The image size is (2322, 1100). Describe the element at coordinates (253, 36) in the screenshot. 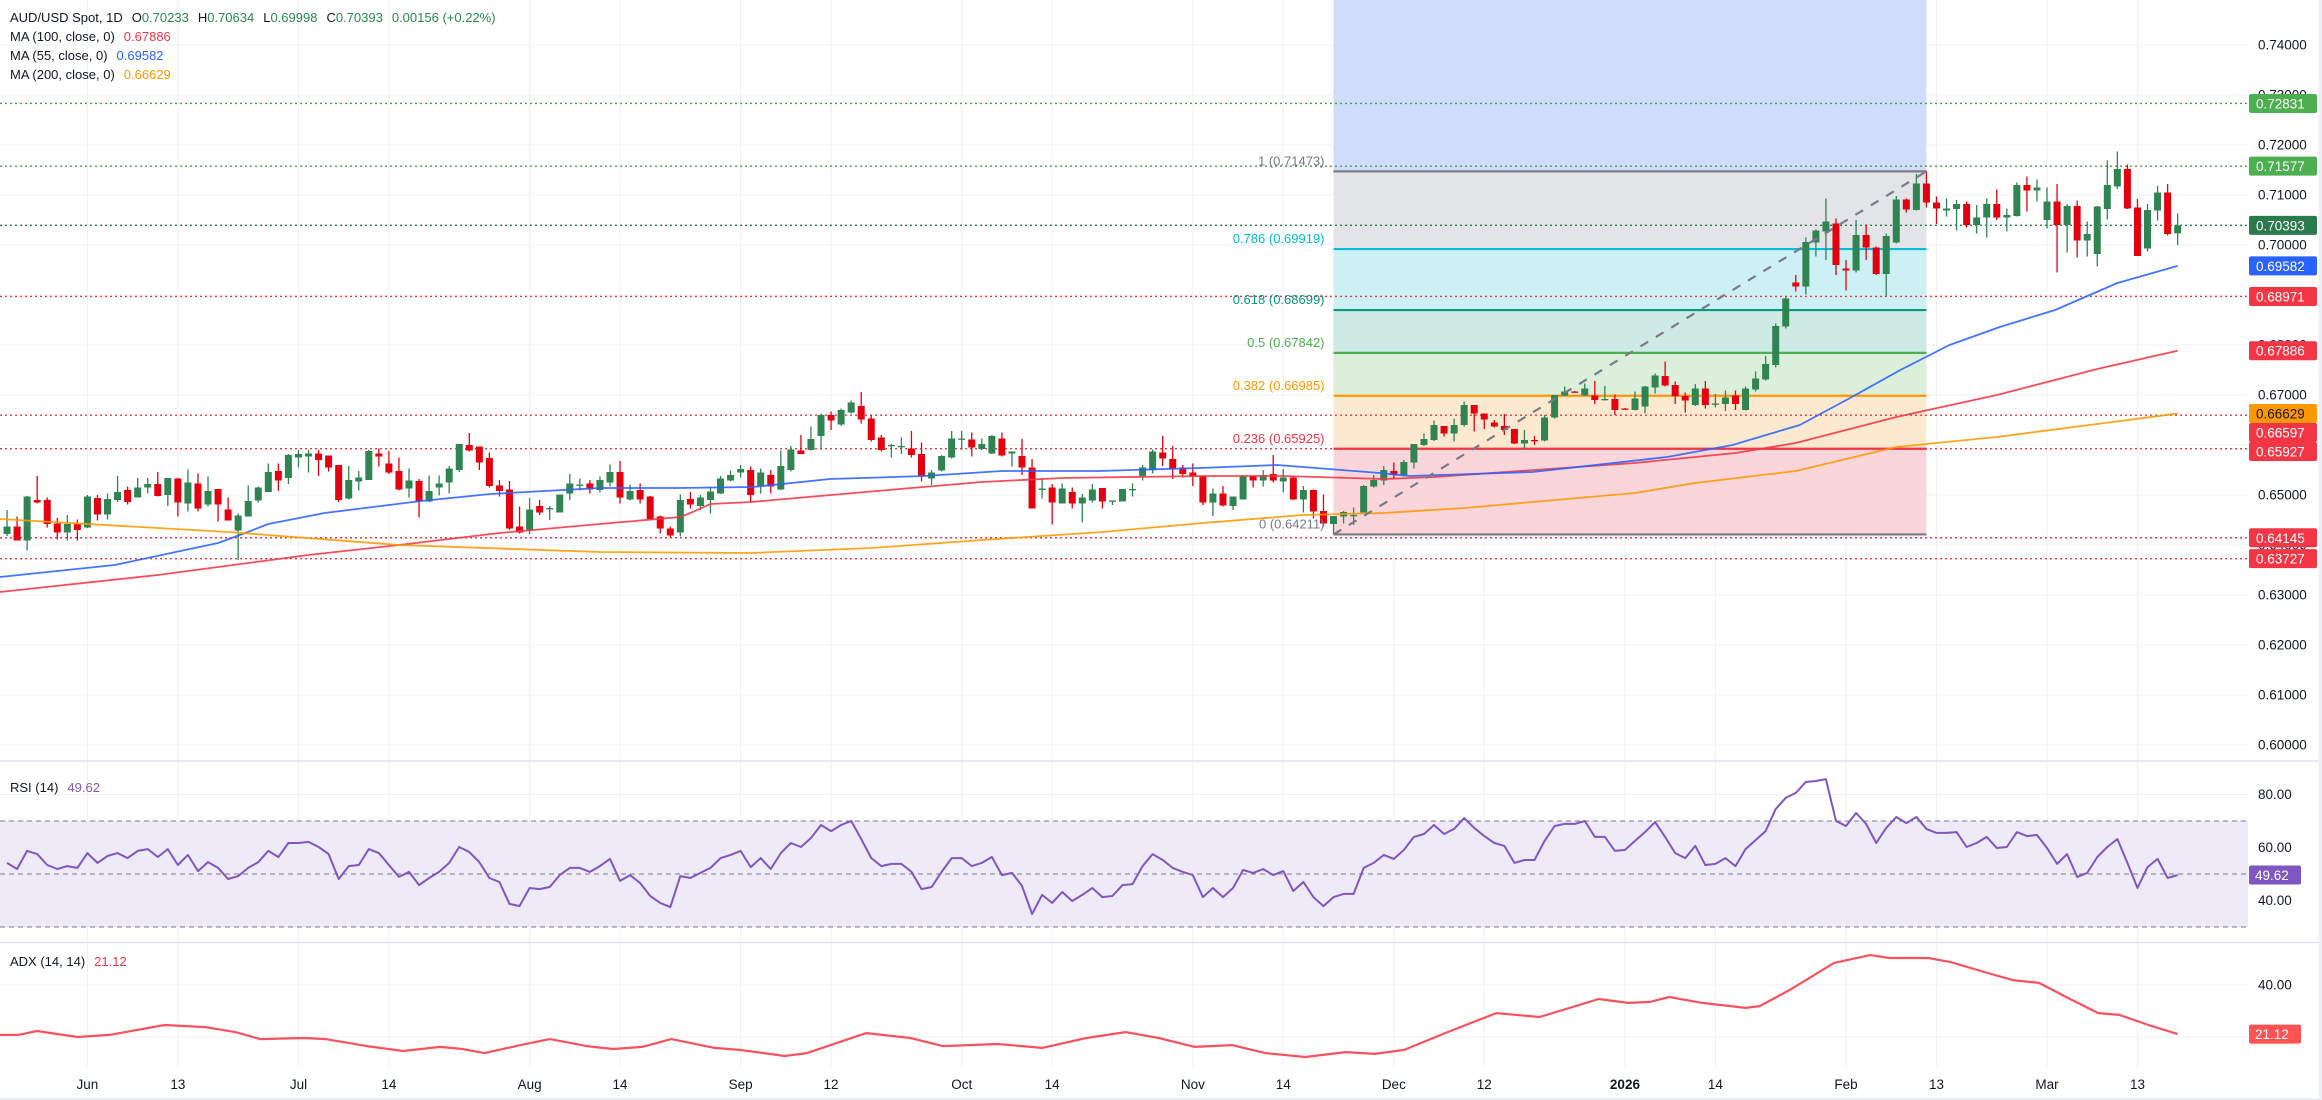

I see `ma100-legend-row: MA (100, close, 0) 0.67886` at that location.